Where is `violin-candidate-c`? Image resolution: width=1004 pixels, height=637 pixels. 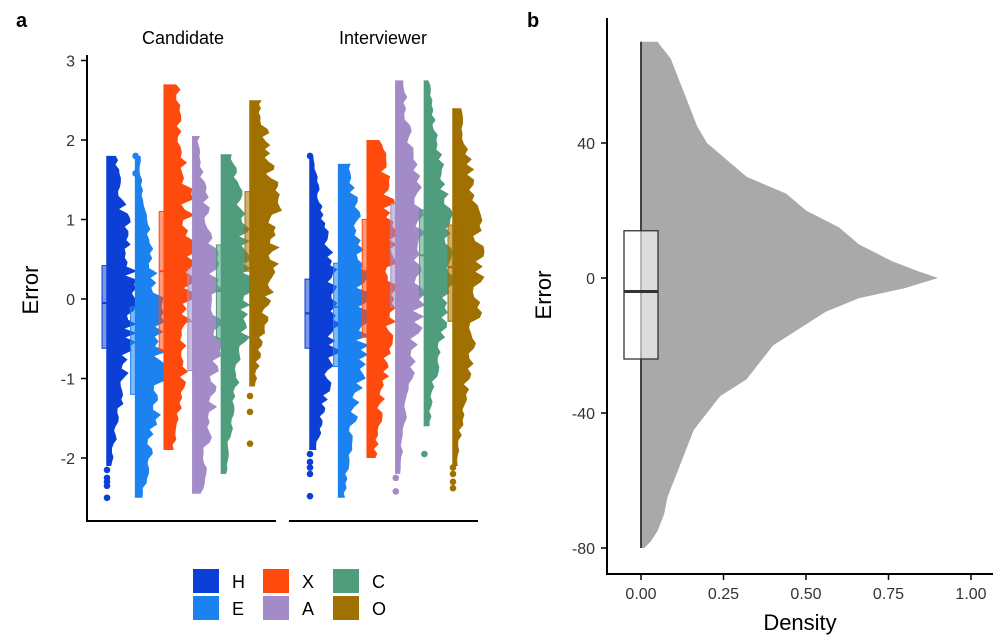
violin-candidate-c is located at coordinates (234, 314).